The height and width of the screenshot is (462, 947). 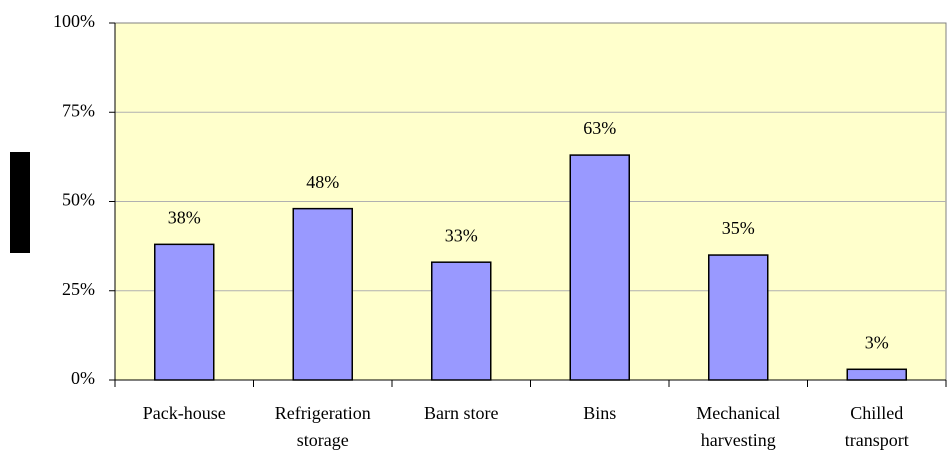 I want to click on data-label: 63%, so click(x=599, y=128).